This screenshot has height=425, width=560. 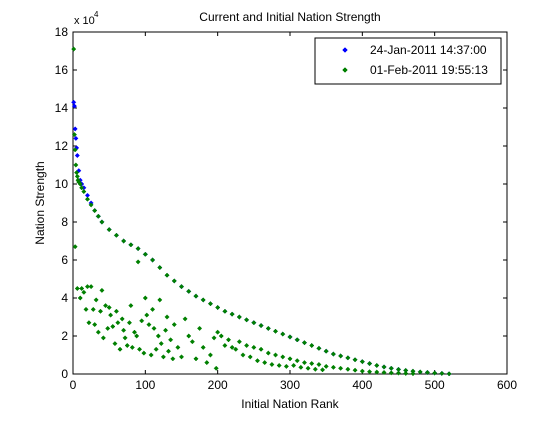 What do you see at coordinates (64, 336) in the screenshot?
I see `y-tick-label: 2` at bounding box center [64, 336].